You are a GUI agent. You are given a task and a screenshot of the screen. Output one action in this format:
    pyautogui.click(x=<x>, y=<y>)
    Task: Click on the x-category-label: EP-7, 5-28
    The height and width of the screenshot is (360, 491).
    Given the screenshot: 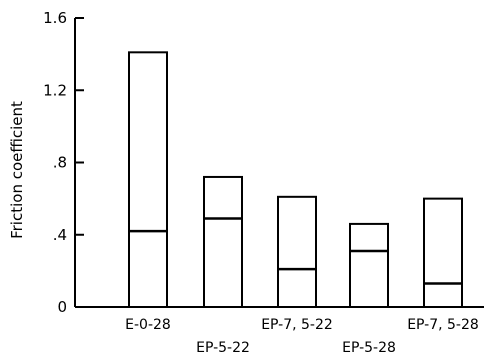 What is the action you would take?
    pyautogui.click(x=443, y=325)
    